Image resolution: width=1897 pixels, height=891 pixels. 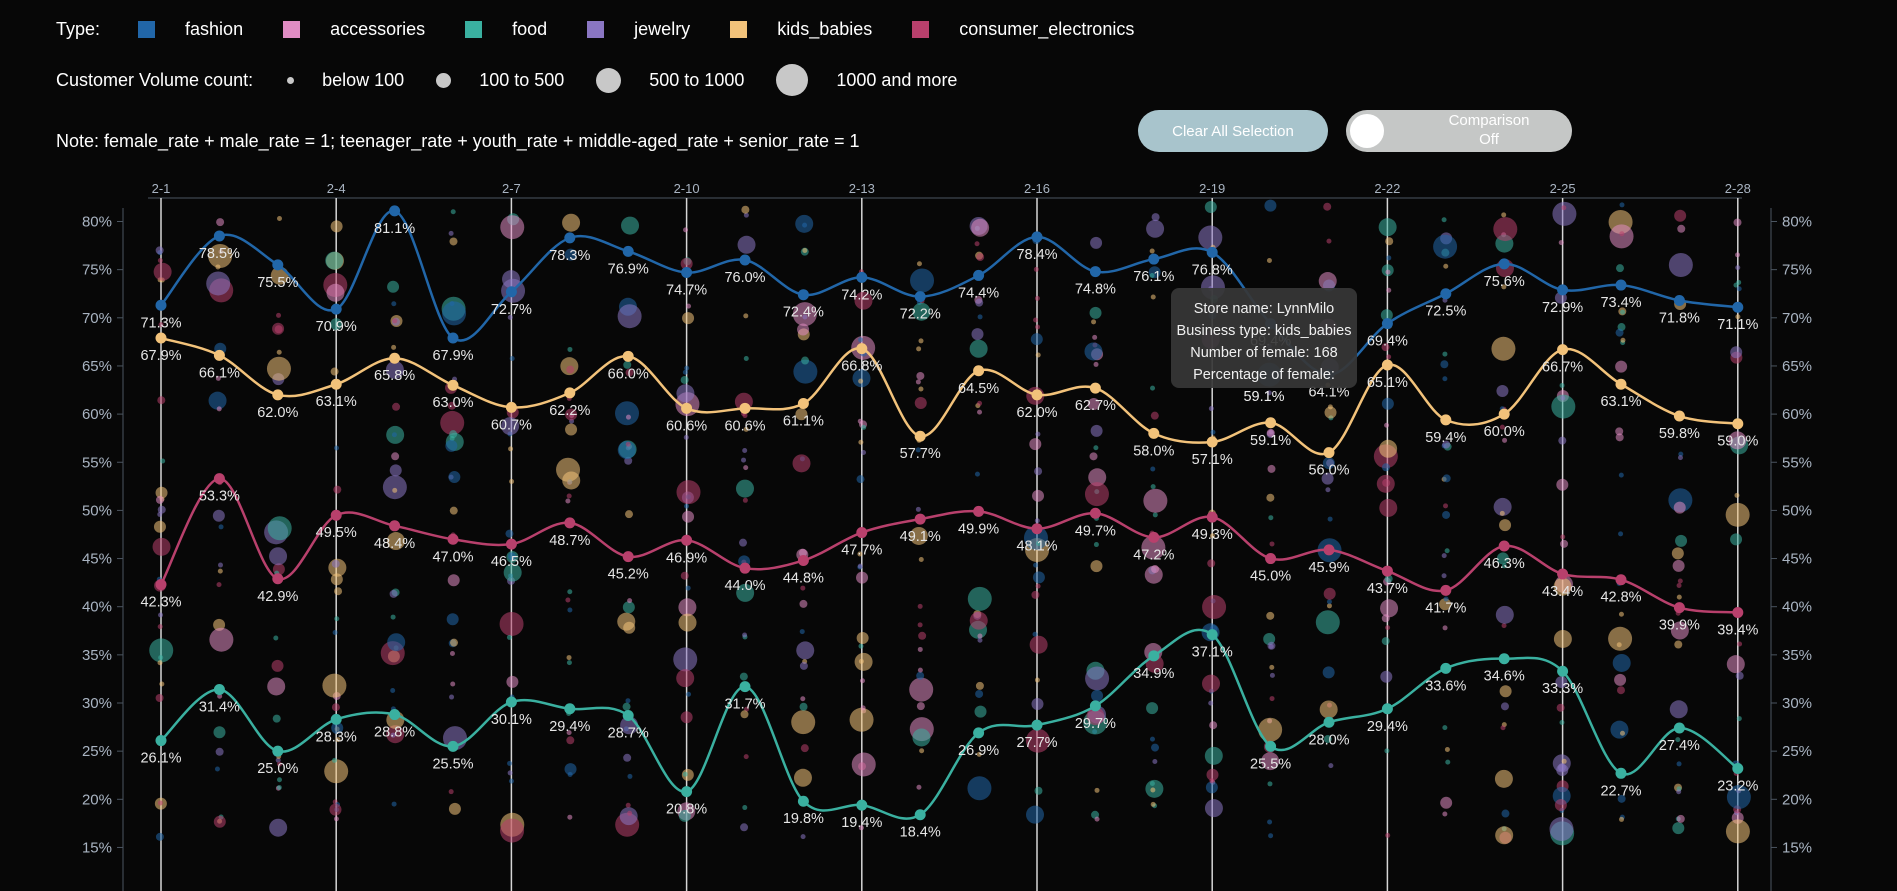 I want to click on comparison-toggle: Comparison Off, so click(x=1459, y=131).